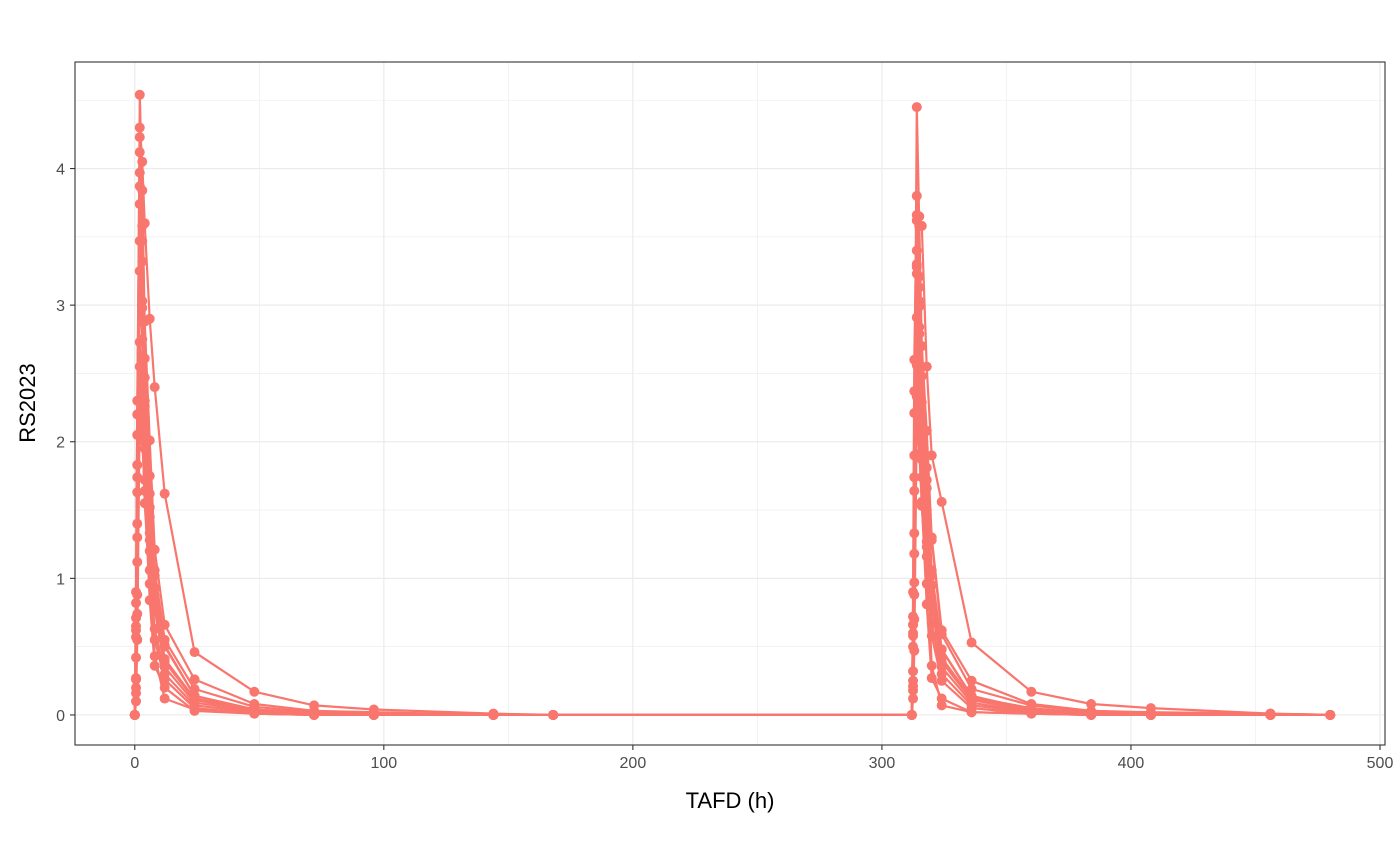  Describe the element at coordinates (60, 443) in the screenshot. I see `y-tick-label: 2` at that location.